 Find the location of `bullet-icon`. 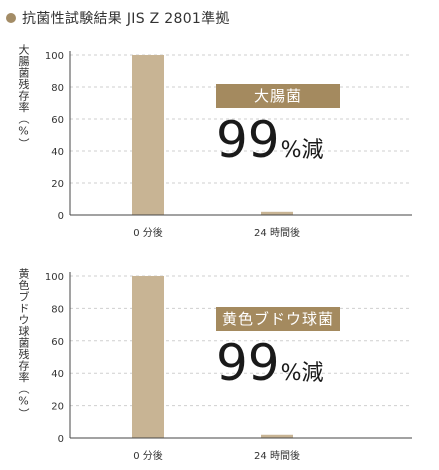

bullet-icon is located at coordinates (11, 18).